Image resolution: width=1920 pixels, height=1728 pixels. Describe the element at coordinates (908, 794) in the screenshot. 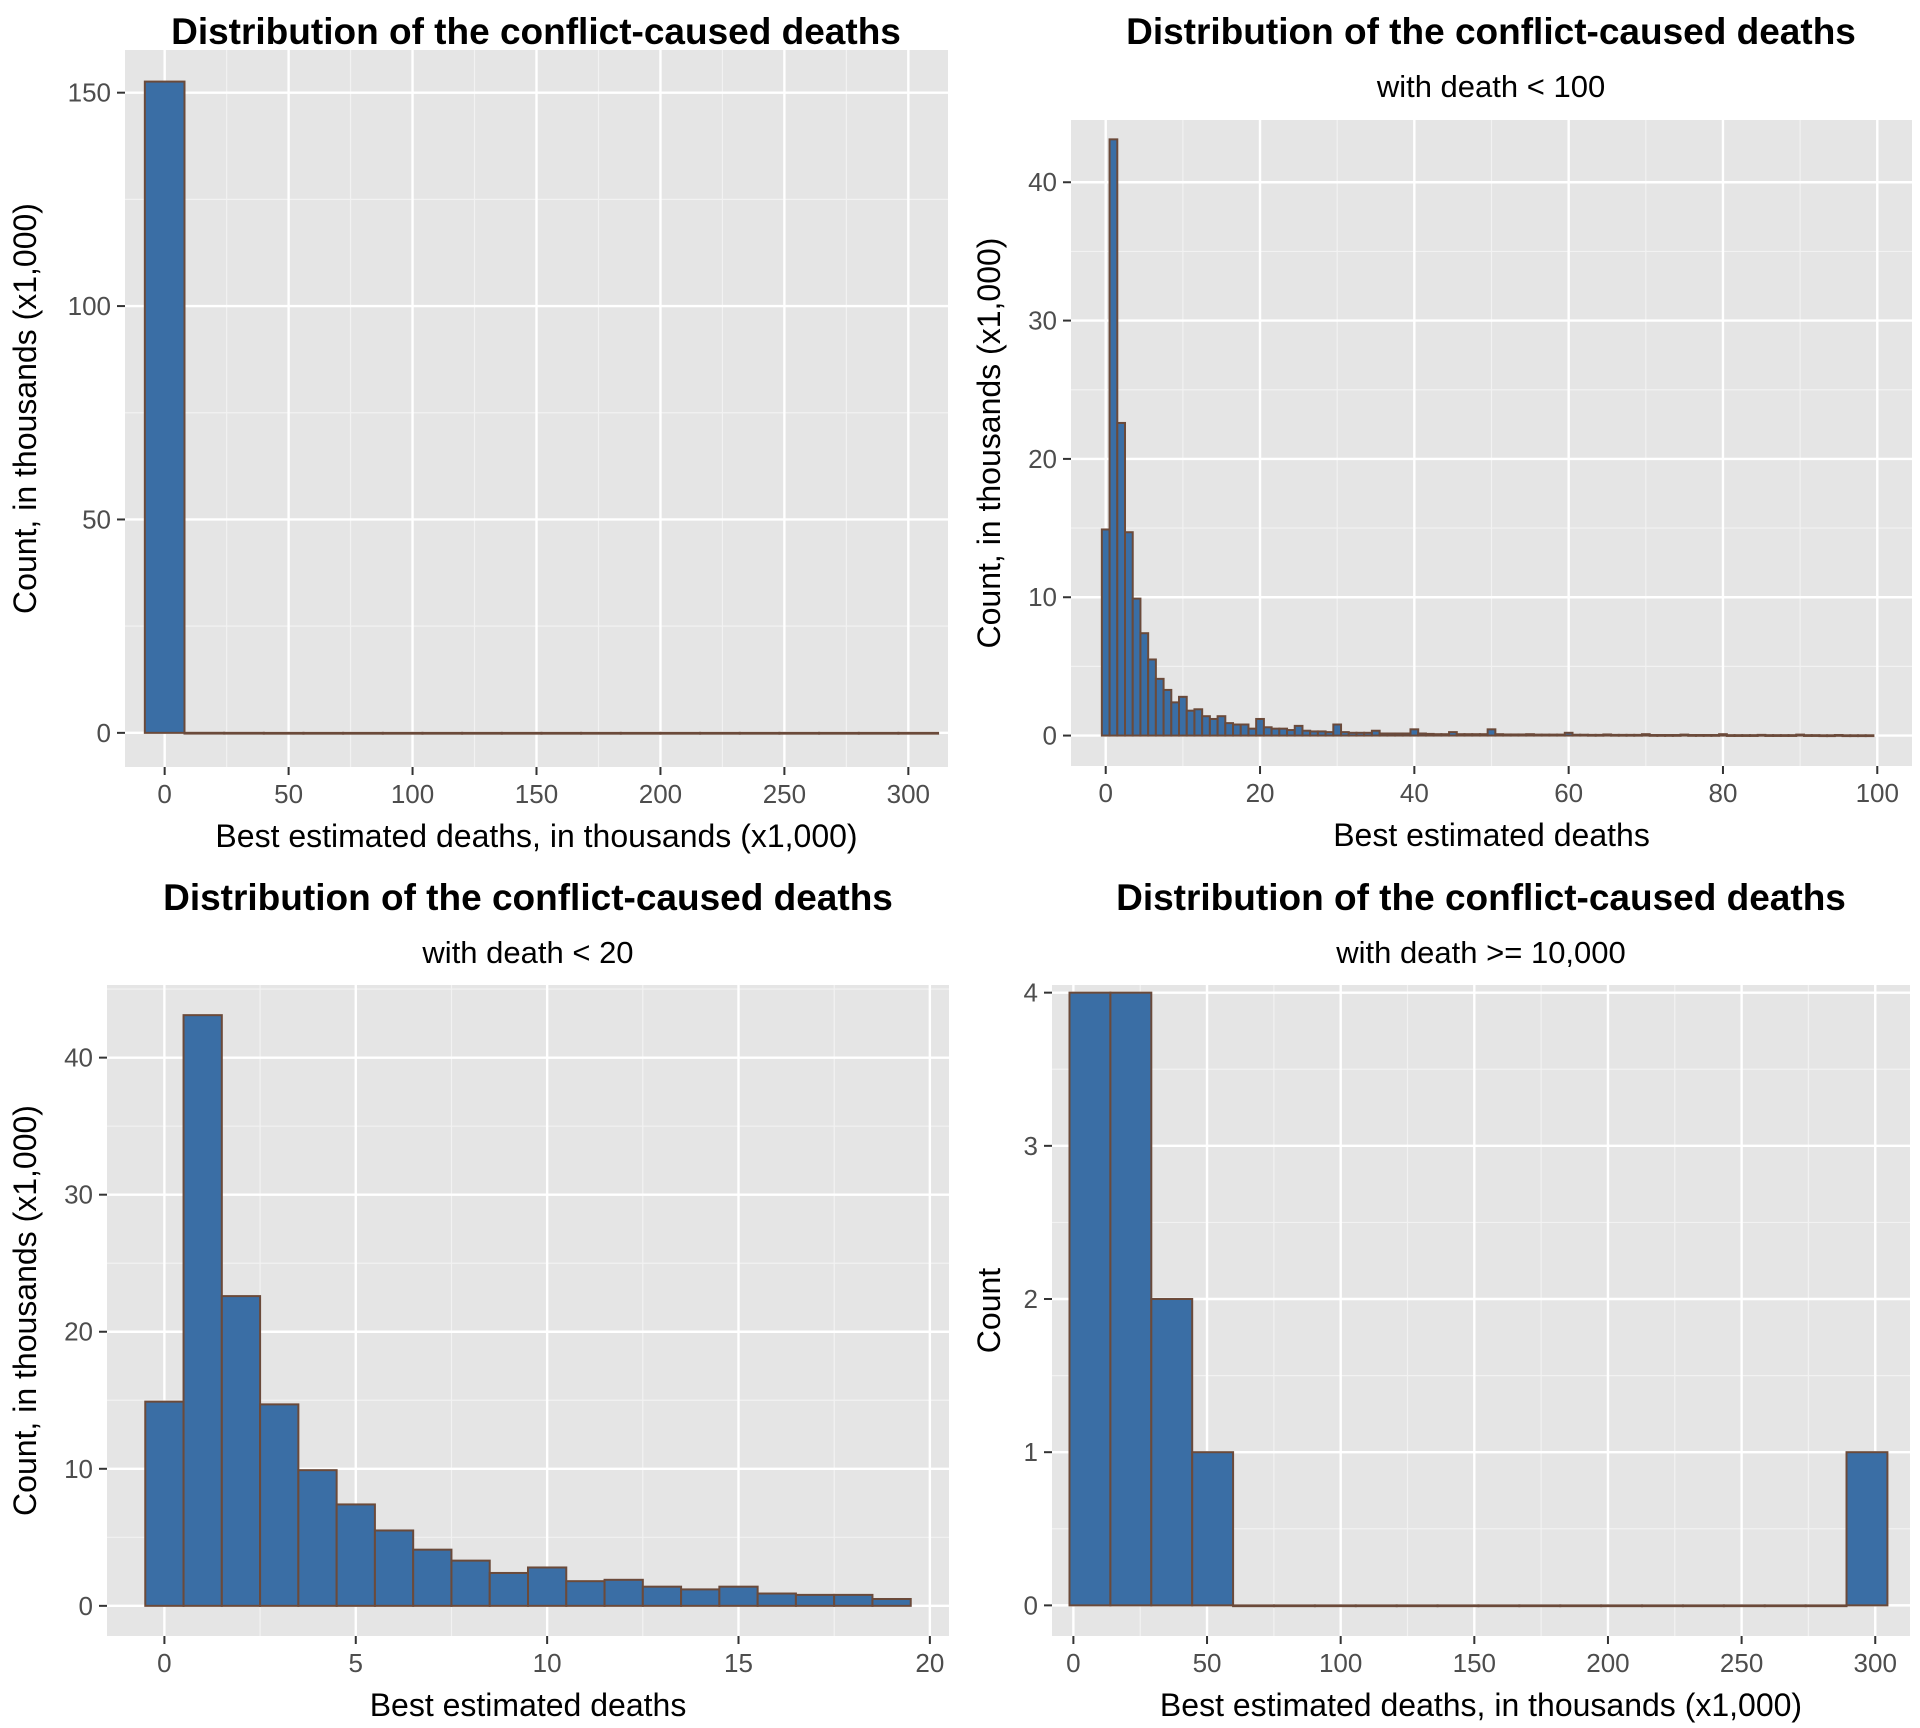

I see `x-tick-label: 300` at that location.